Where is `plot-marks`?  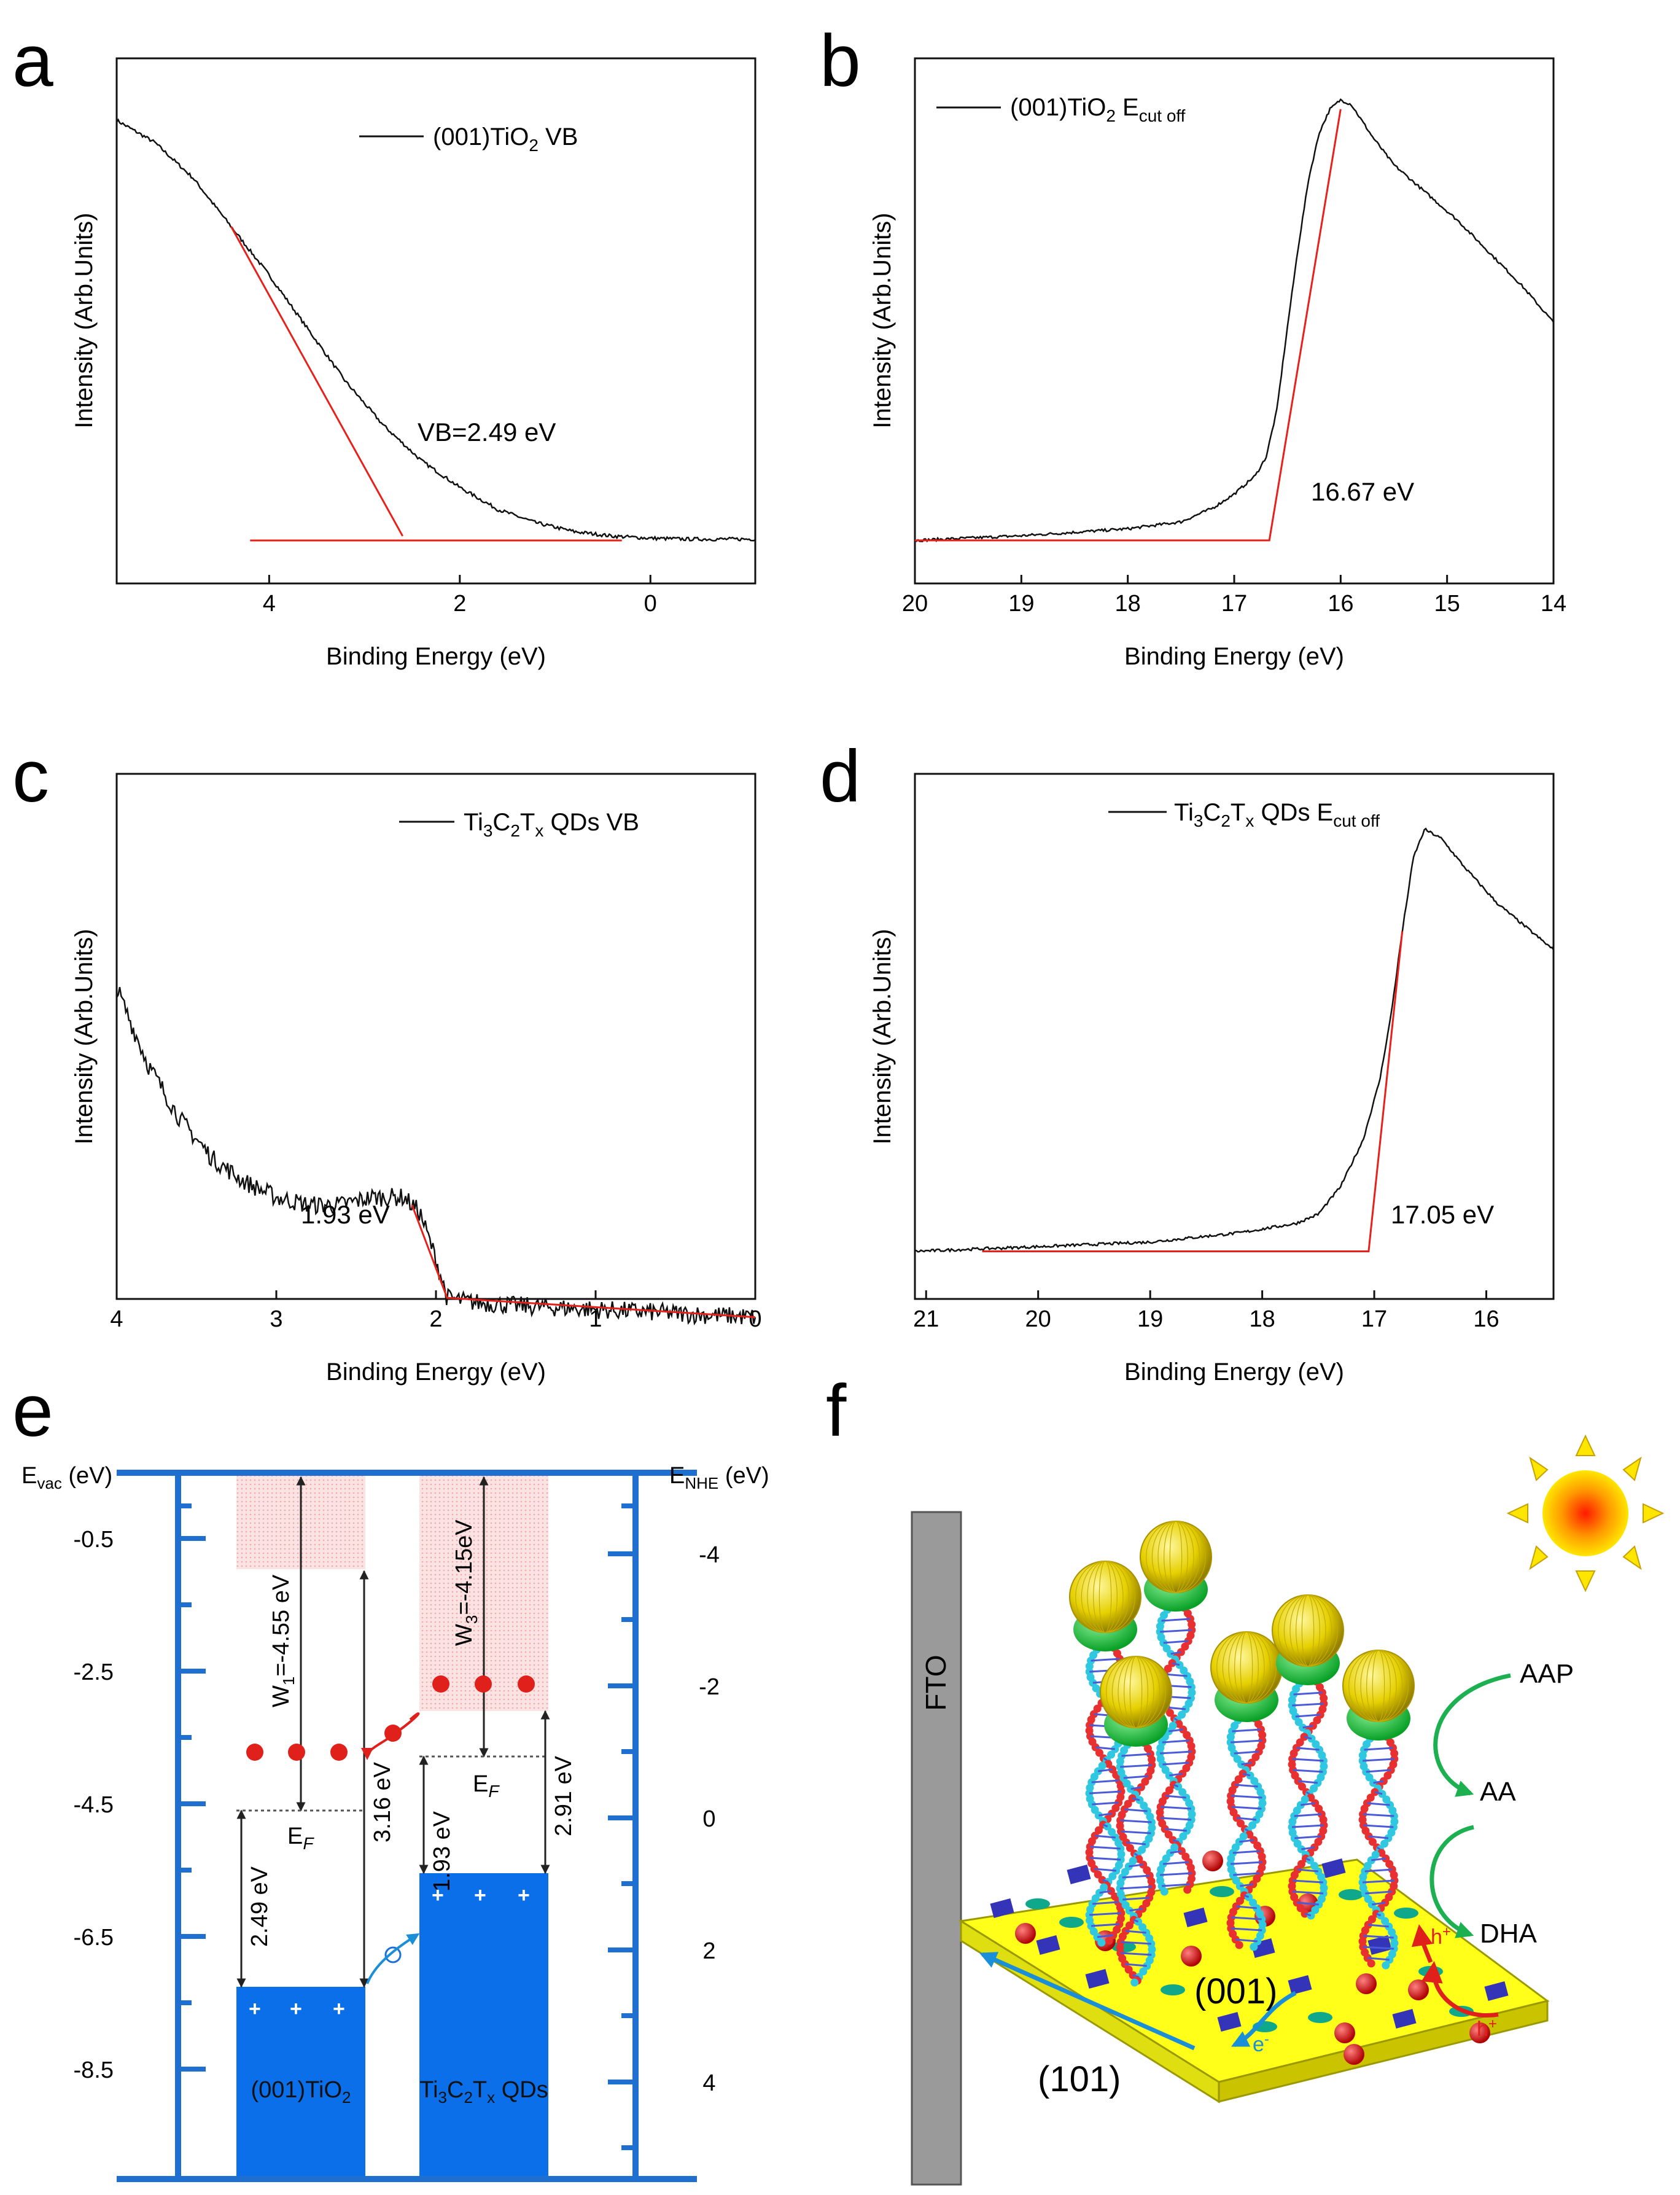
plot-marks is located at coordinates (1234, 320).